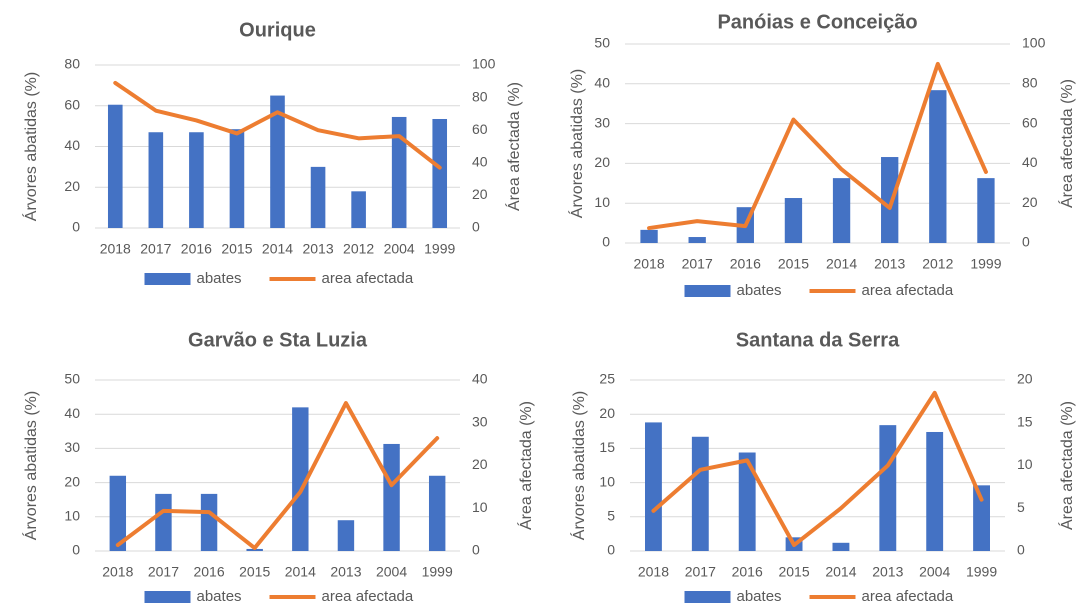  I want to click on legend-label: area afectada, so click(908, 596).